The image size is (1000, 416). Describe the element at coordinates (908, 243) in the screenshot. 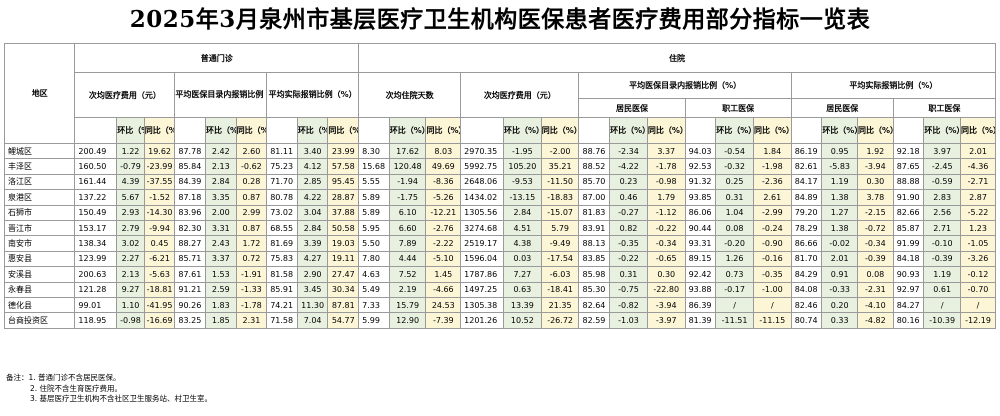

I see `value-cell: 91.99` at that location.